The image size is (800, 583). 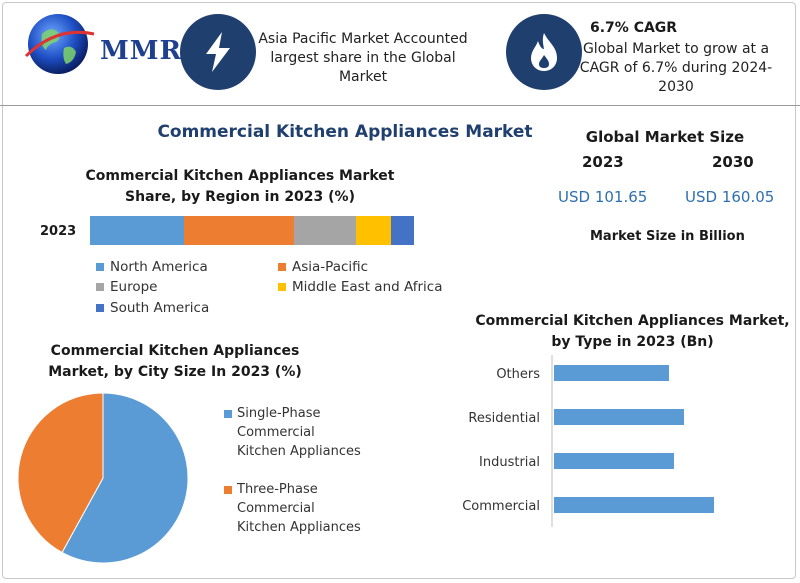 I want to click on lightning-icon, so click(x=218, y=52).